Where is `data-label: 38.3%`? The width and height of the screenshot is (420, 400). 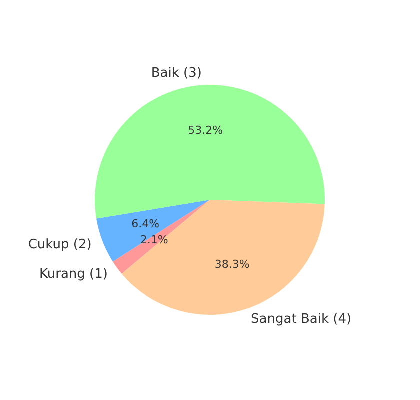 data-label: 38.3% is located at coordinates (232, 265).